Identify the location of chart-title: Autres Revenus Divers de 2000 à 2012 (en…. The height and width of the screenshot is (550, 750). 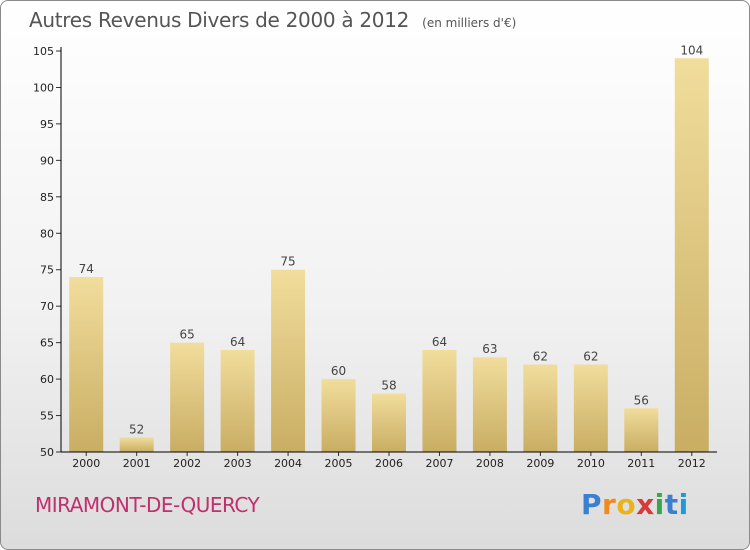
(272, 20).